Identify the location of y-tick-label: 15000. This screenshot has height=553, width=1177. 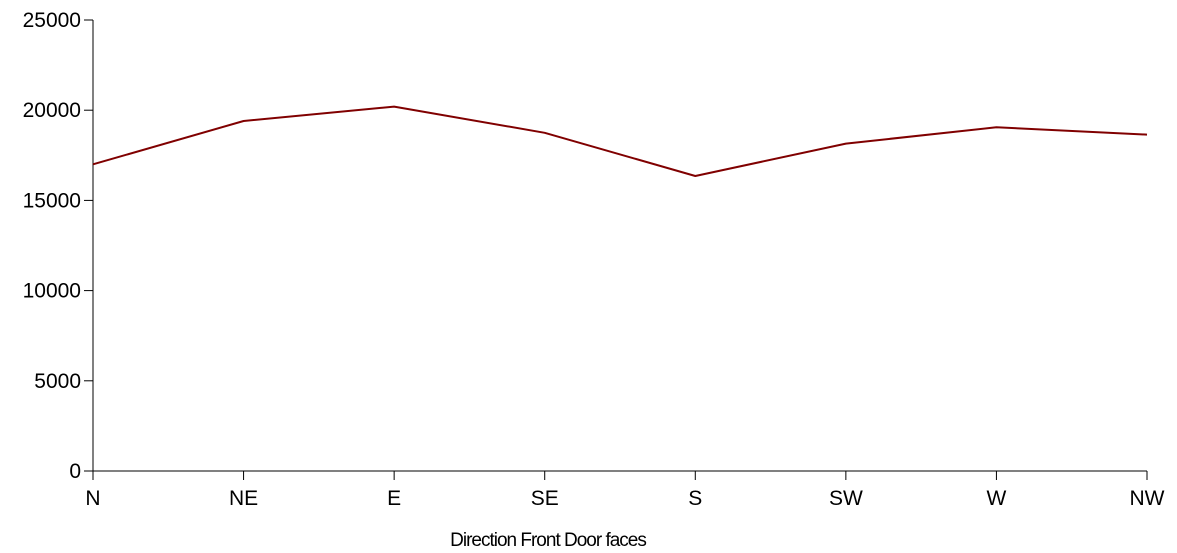
(52, 200).